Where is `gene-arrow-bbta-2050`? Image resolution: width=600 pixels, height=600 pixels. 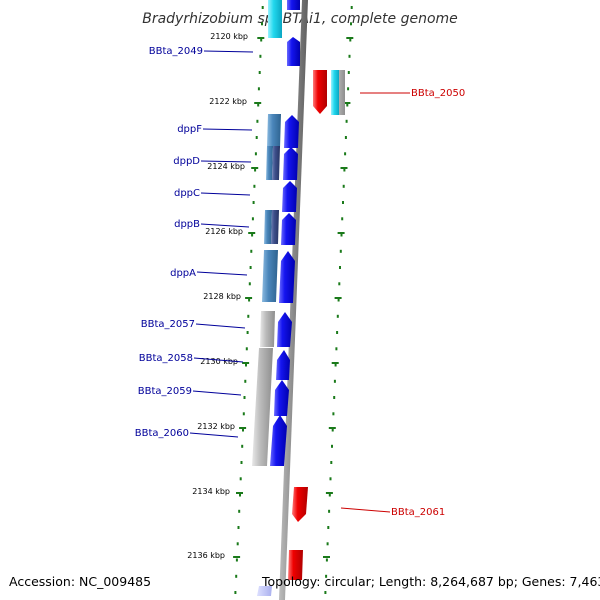 gene-arrow-bbta-2050 is located at coordinates (320, 92).